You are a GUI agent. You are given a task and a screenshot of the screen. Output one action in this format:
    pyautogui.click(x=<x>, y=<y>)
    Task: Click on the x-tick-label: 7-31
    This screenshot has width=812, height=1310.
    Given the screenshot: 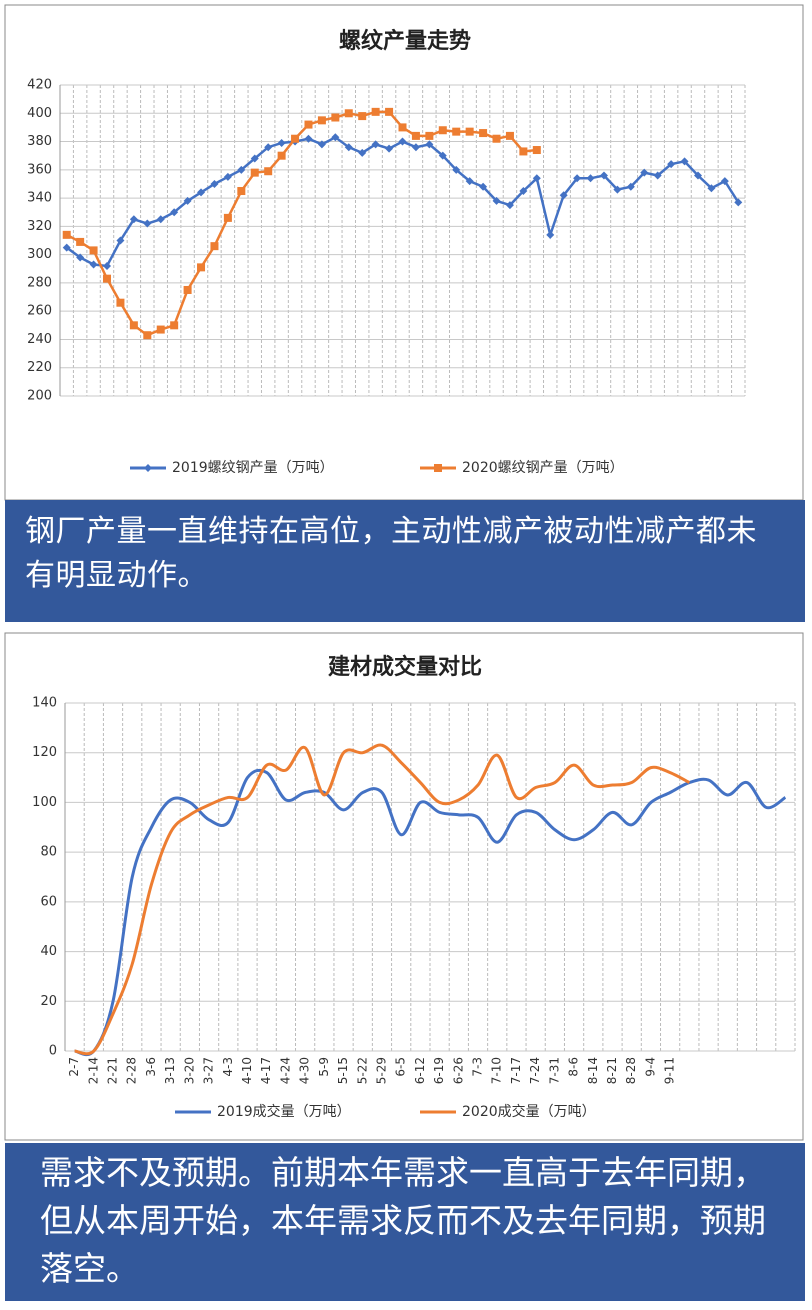 What is the action you would take?
    pyautogui.click(x=554, y=1070)
    